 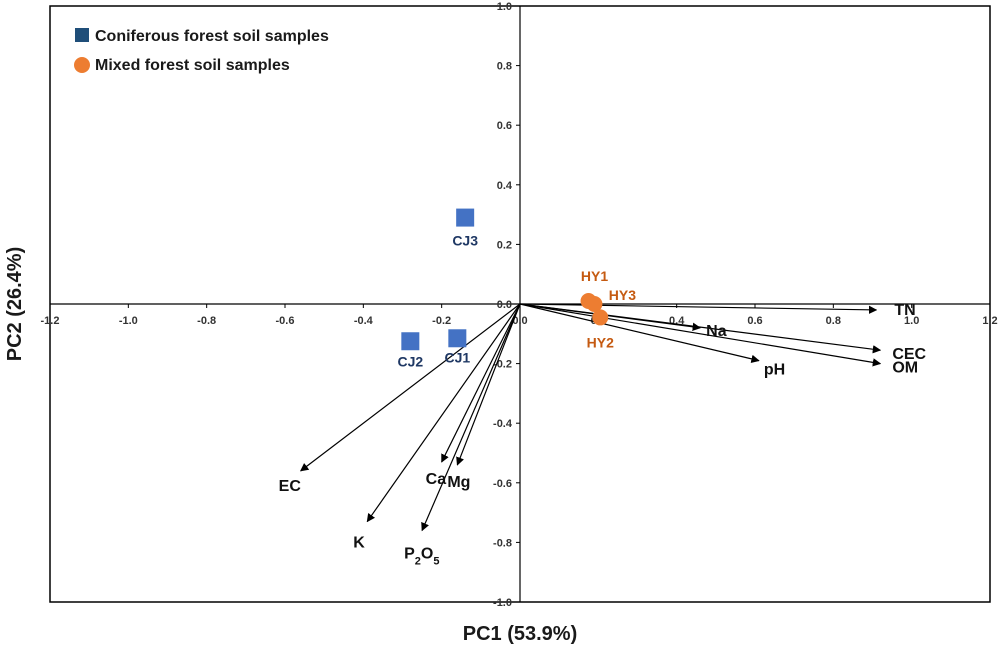 What do you see at coordinates (716, 331) in the screenshot?
I see `vector-label-na: Na` at bounding box center [716, 331].